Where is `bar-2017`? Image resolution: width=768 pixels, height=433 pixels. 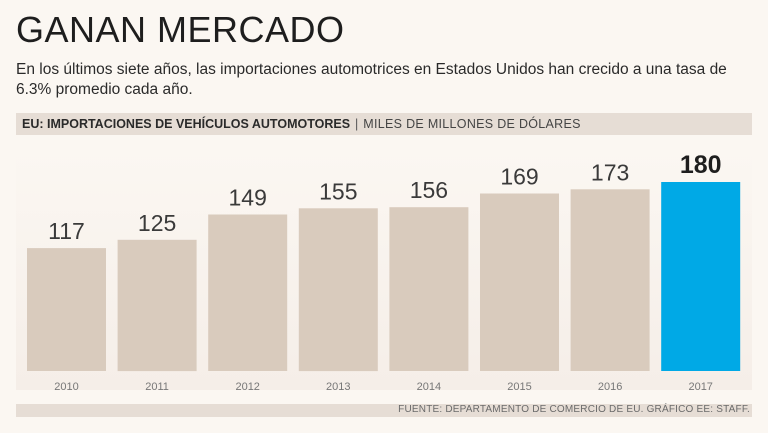 bar-2017 is located at coordinates (701, 276).